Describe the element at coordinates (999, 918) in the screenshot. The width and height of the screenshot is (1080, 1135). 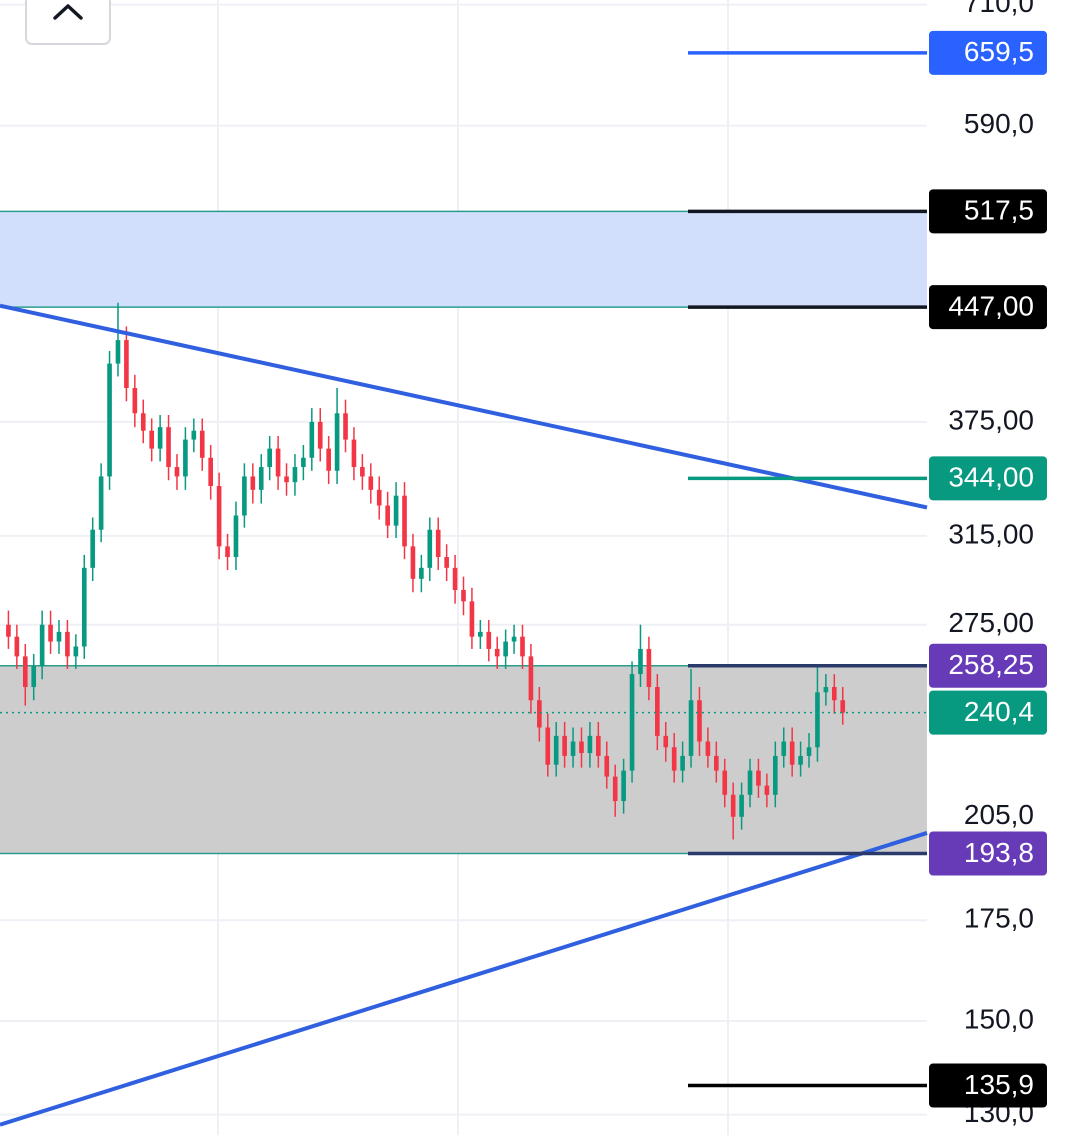
I see `y-tick-label: 175,0` at that location.